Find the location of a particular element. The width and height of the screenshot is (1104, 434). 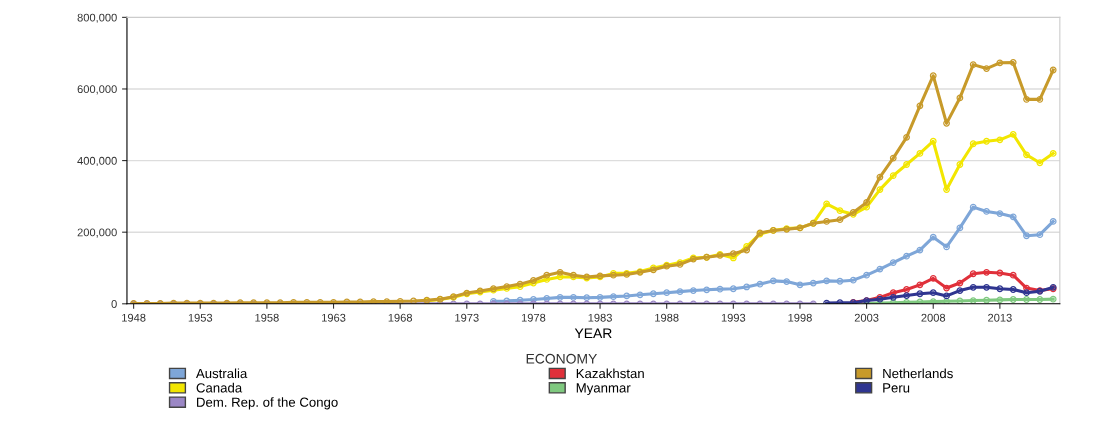

x-tick-label: 1973 is located at coordinates (467, 317).